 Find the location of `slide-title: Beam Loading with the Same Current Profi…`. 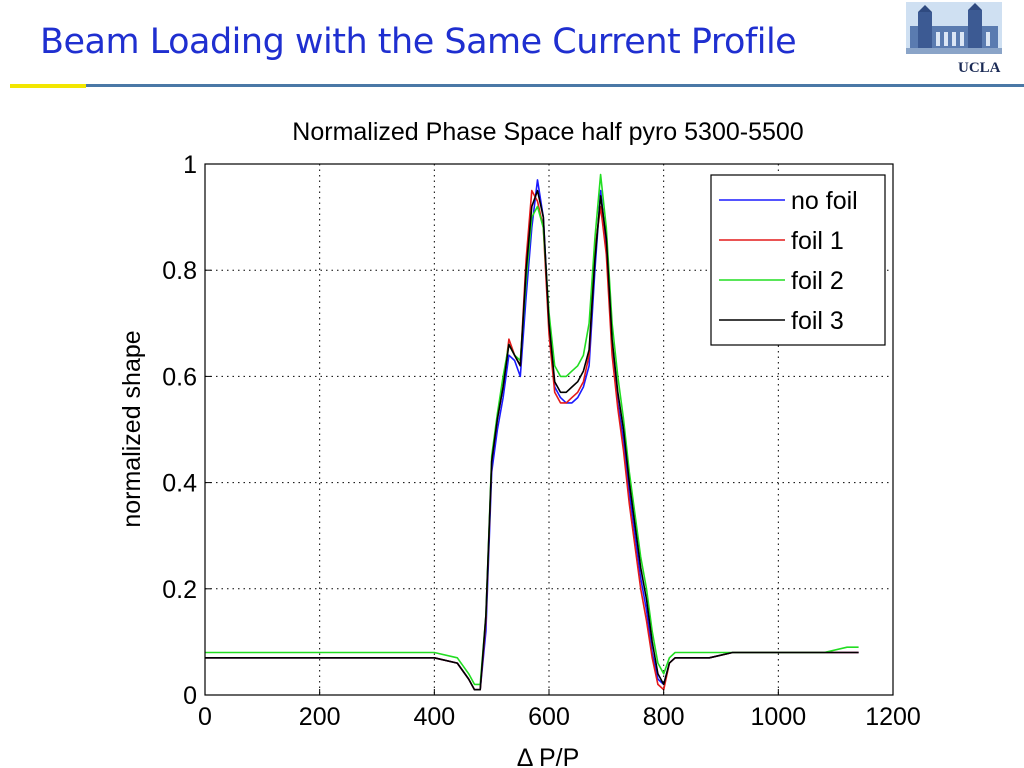

slide-title: Beam Loading with the Same Current Profi… is located at coordinates (418, 42).